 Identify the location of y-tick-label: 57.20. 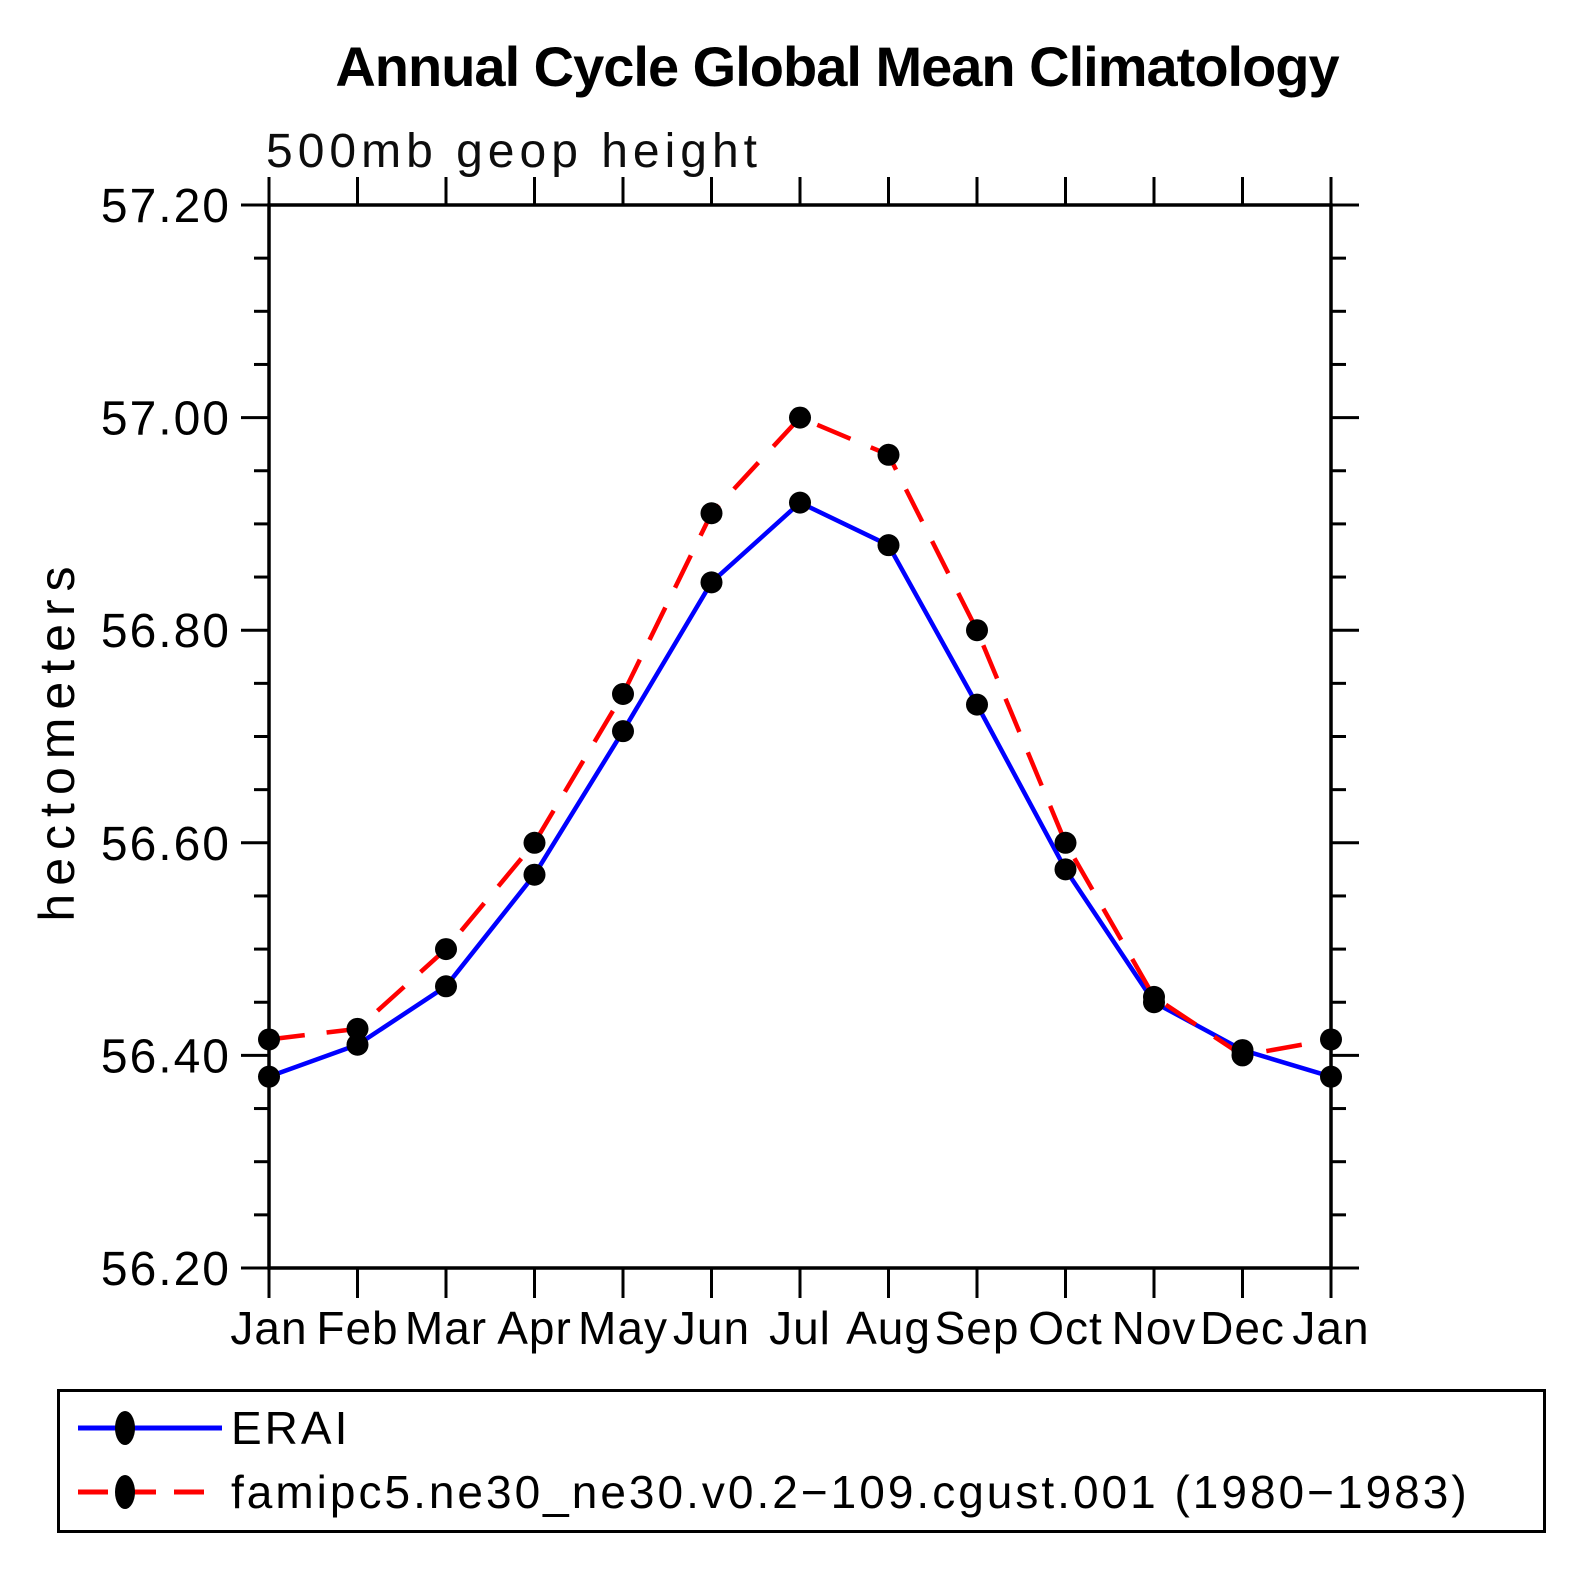
(166, 206).